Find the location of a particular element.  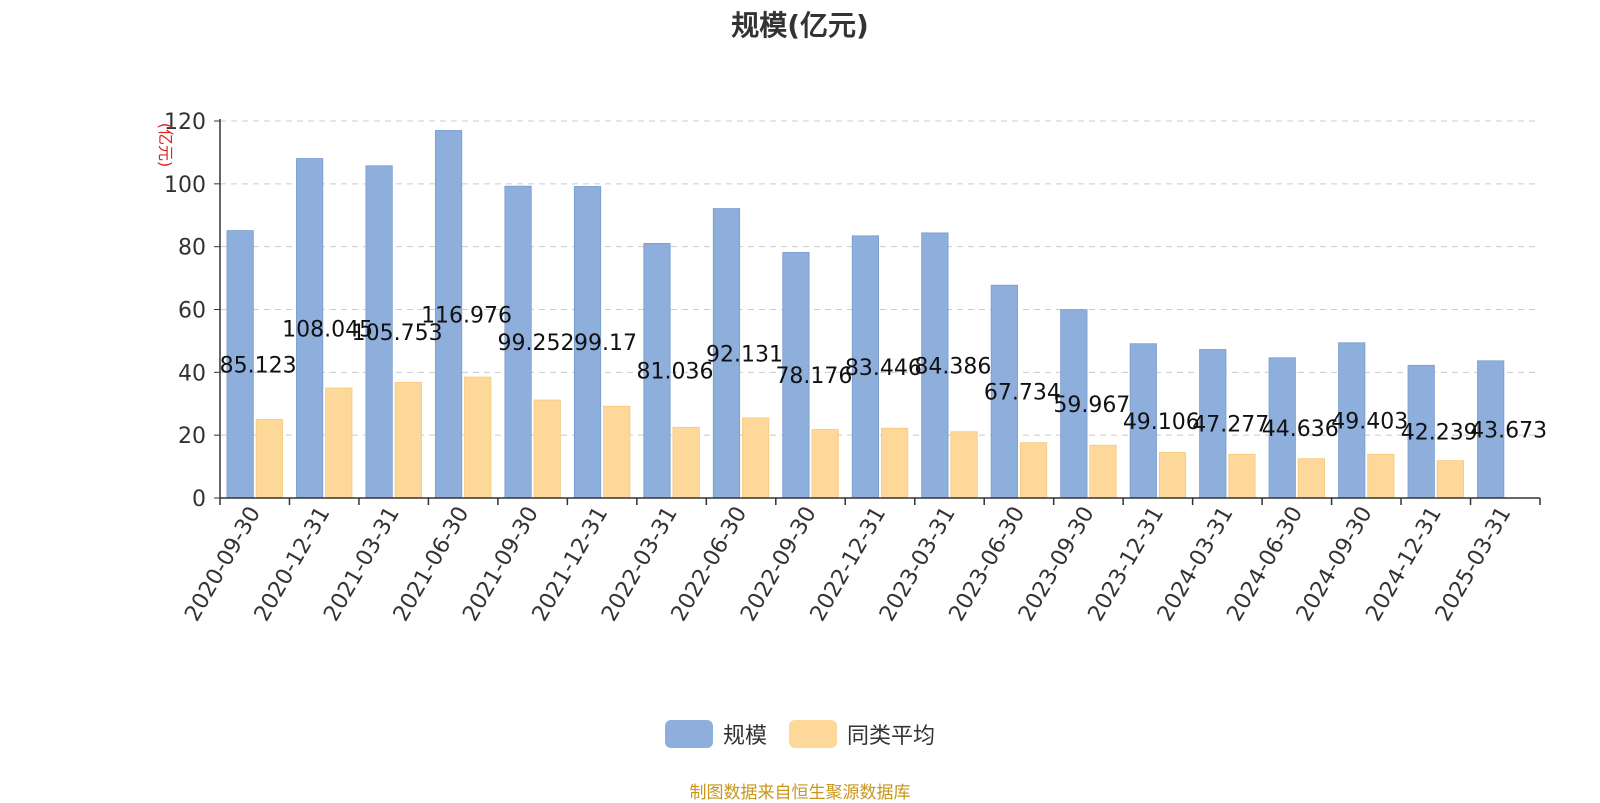

data-label-scale: 44.636 is located at coordinates (1300, 429).